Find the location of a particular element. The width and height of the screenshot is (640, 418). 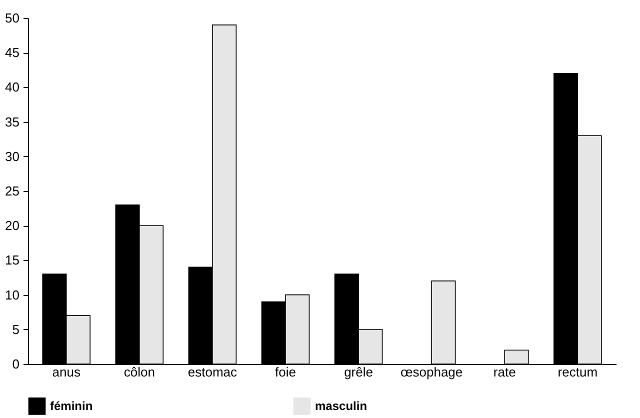

x-tick-label: rate is located at coordinates (504, 372).